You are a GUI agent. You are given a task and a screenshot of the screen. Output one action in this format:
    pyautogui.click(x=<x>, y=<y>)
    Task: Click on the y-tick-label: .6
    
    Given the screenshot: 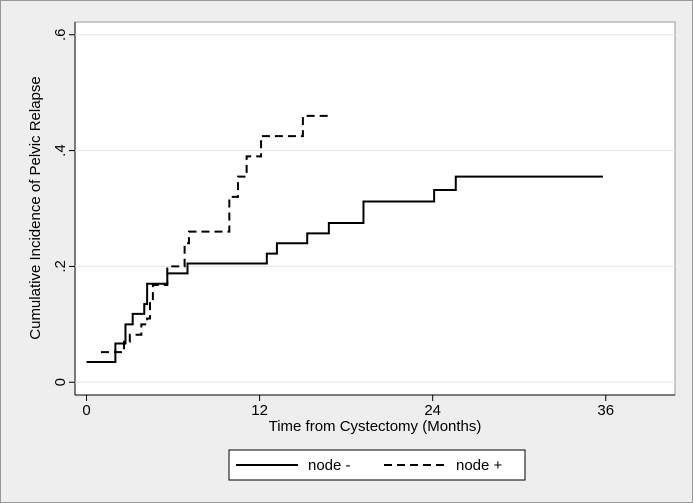 What is the action you would take?
    pyautogui.click(x=60, y=34)
    